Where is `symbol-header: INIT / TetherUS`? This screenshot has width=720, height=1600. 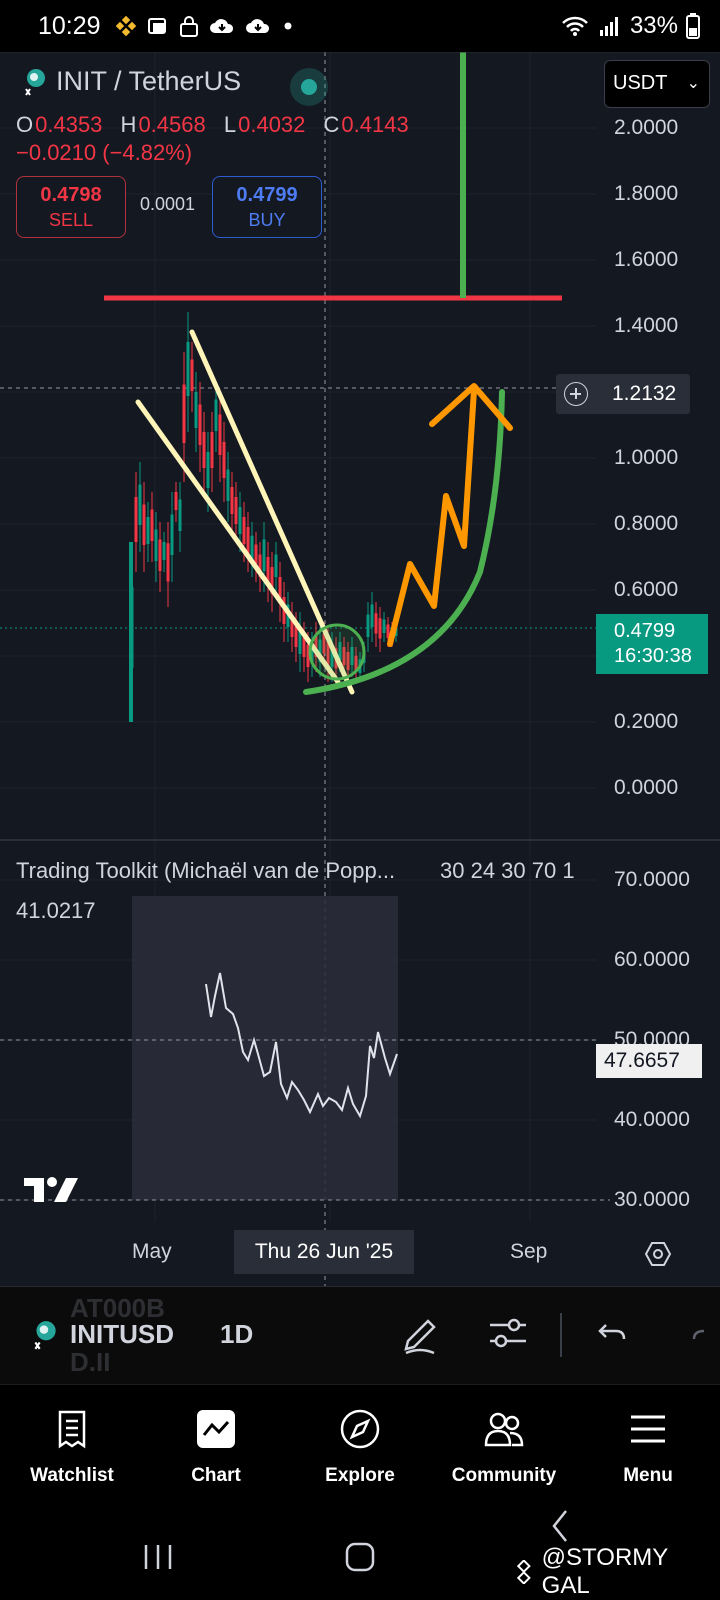 symbol-header: INIT / TetherUS is located at coordinates (131, 81).